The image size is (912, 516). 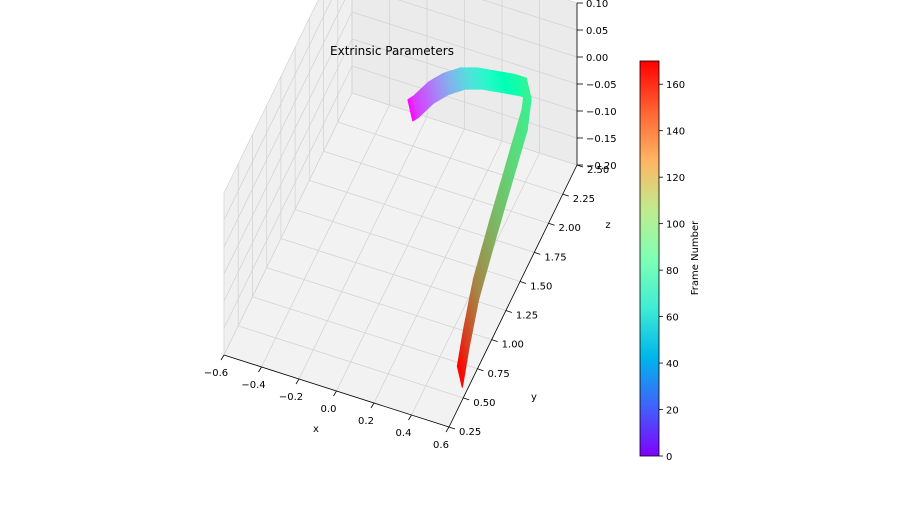 I want to click on colorbar-ticks: 0 20 40 60 80 100 120 140 160, so click(x=672, y=271).